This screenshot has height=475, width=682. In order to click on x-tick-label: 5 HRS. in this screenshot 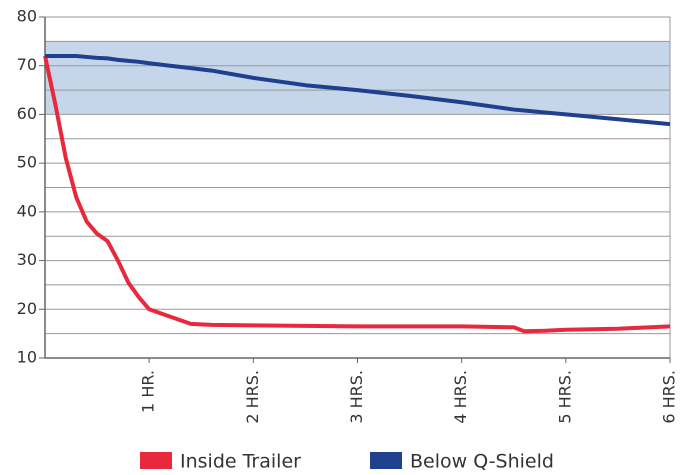, I will do `click(564, 397)`.